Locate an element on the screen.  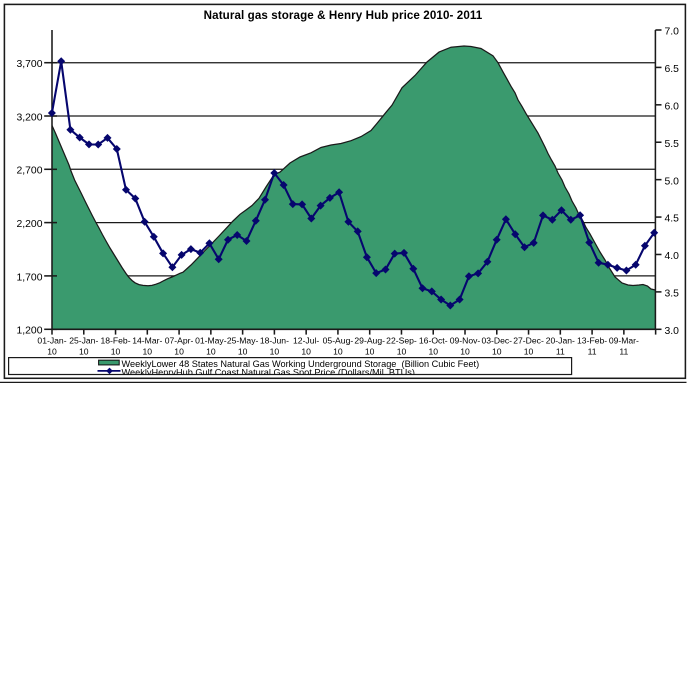
svg-text: 18-Feb- is located at coordinates (115, 341).